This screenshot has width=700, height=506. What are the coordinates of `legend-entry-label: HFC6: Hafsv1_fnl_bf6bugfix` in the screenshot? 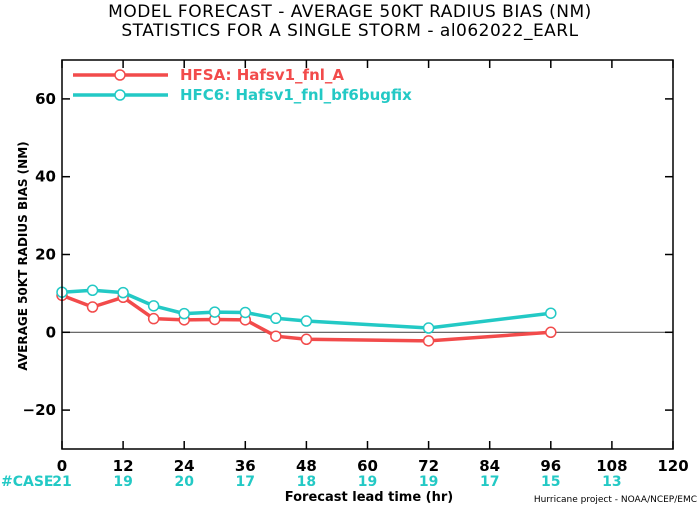 It's located at (296, 95).